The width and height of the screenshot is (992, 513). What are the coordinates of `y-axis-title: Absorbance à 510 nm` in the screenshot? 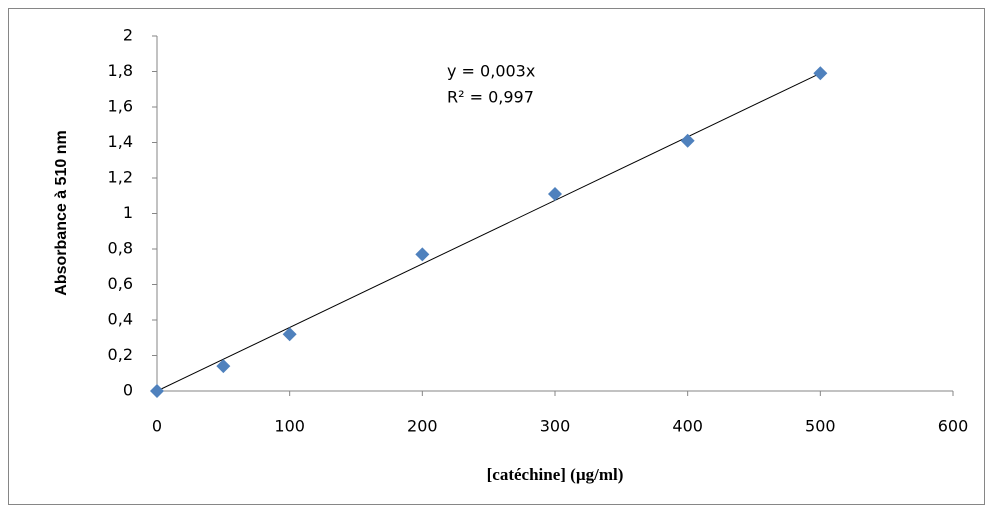 It's located at (61, 212).